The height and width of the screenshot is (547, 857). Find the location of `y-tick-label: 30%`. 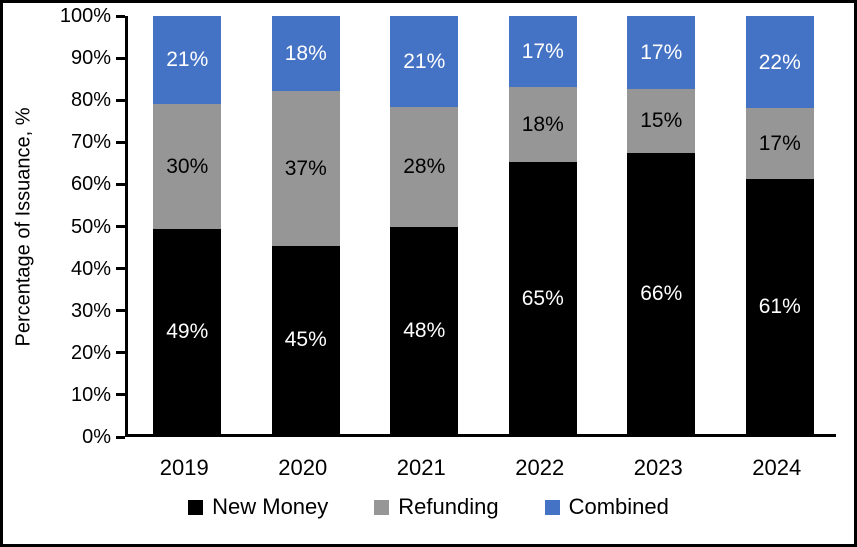

y-tick-label: 30% is located at coordinates (90, 310).